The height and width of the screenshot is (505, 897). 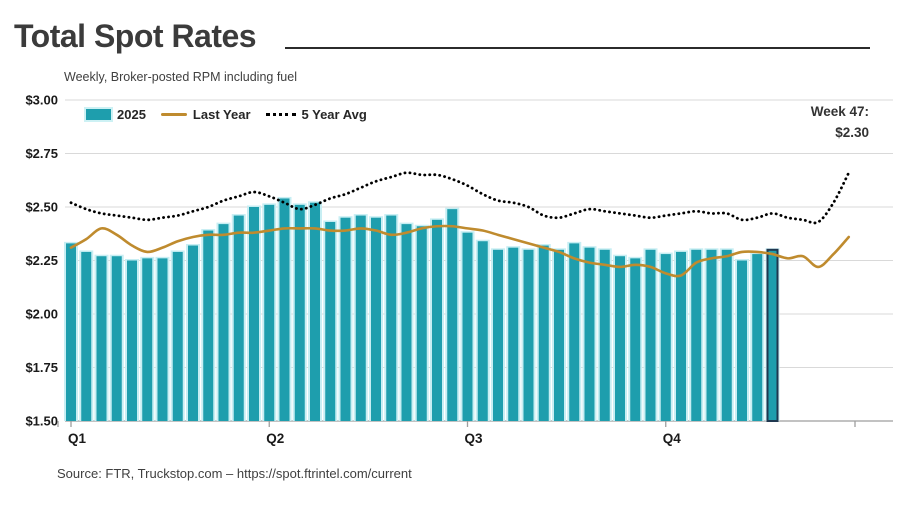 What do you see at coordinates (77, 438) in the screenshot?
I see `svg-text: Q1` at bounding box center [77, 438].